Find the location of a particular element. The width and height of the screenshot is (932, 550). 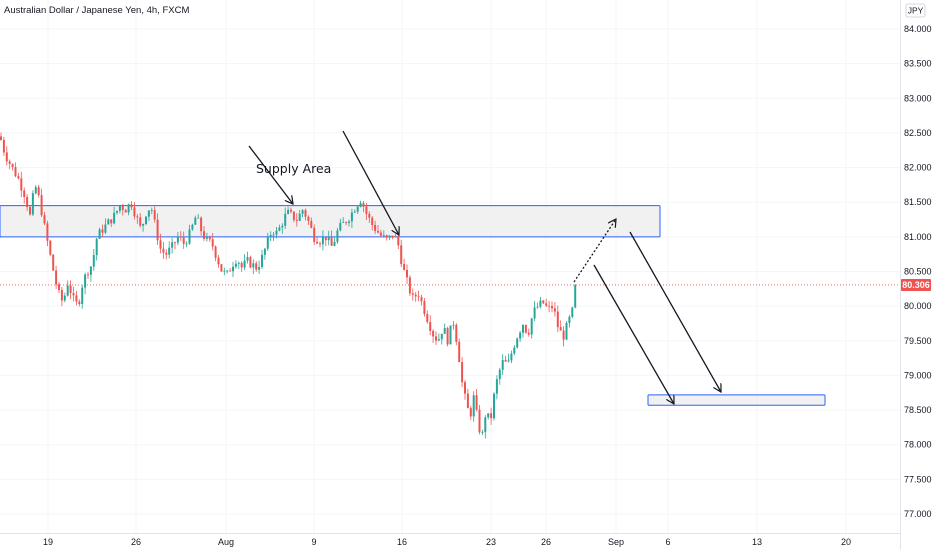

time-tick-label: 9 is located at coordinates (313, 542).